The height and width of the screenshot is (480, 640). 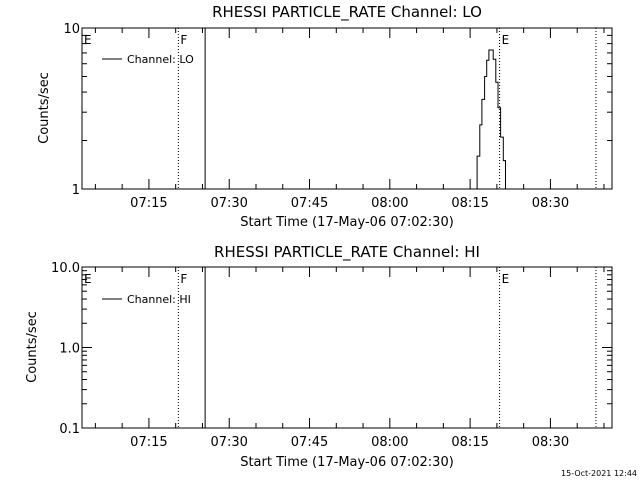 What do you see at coordinates (599, 473) in the screenshot?
I see `plot-timestamp: 15-Oct-2021 12:44` at bounding box center [599, 473].